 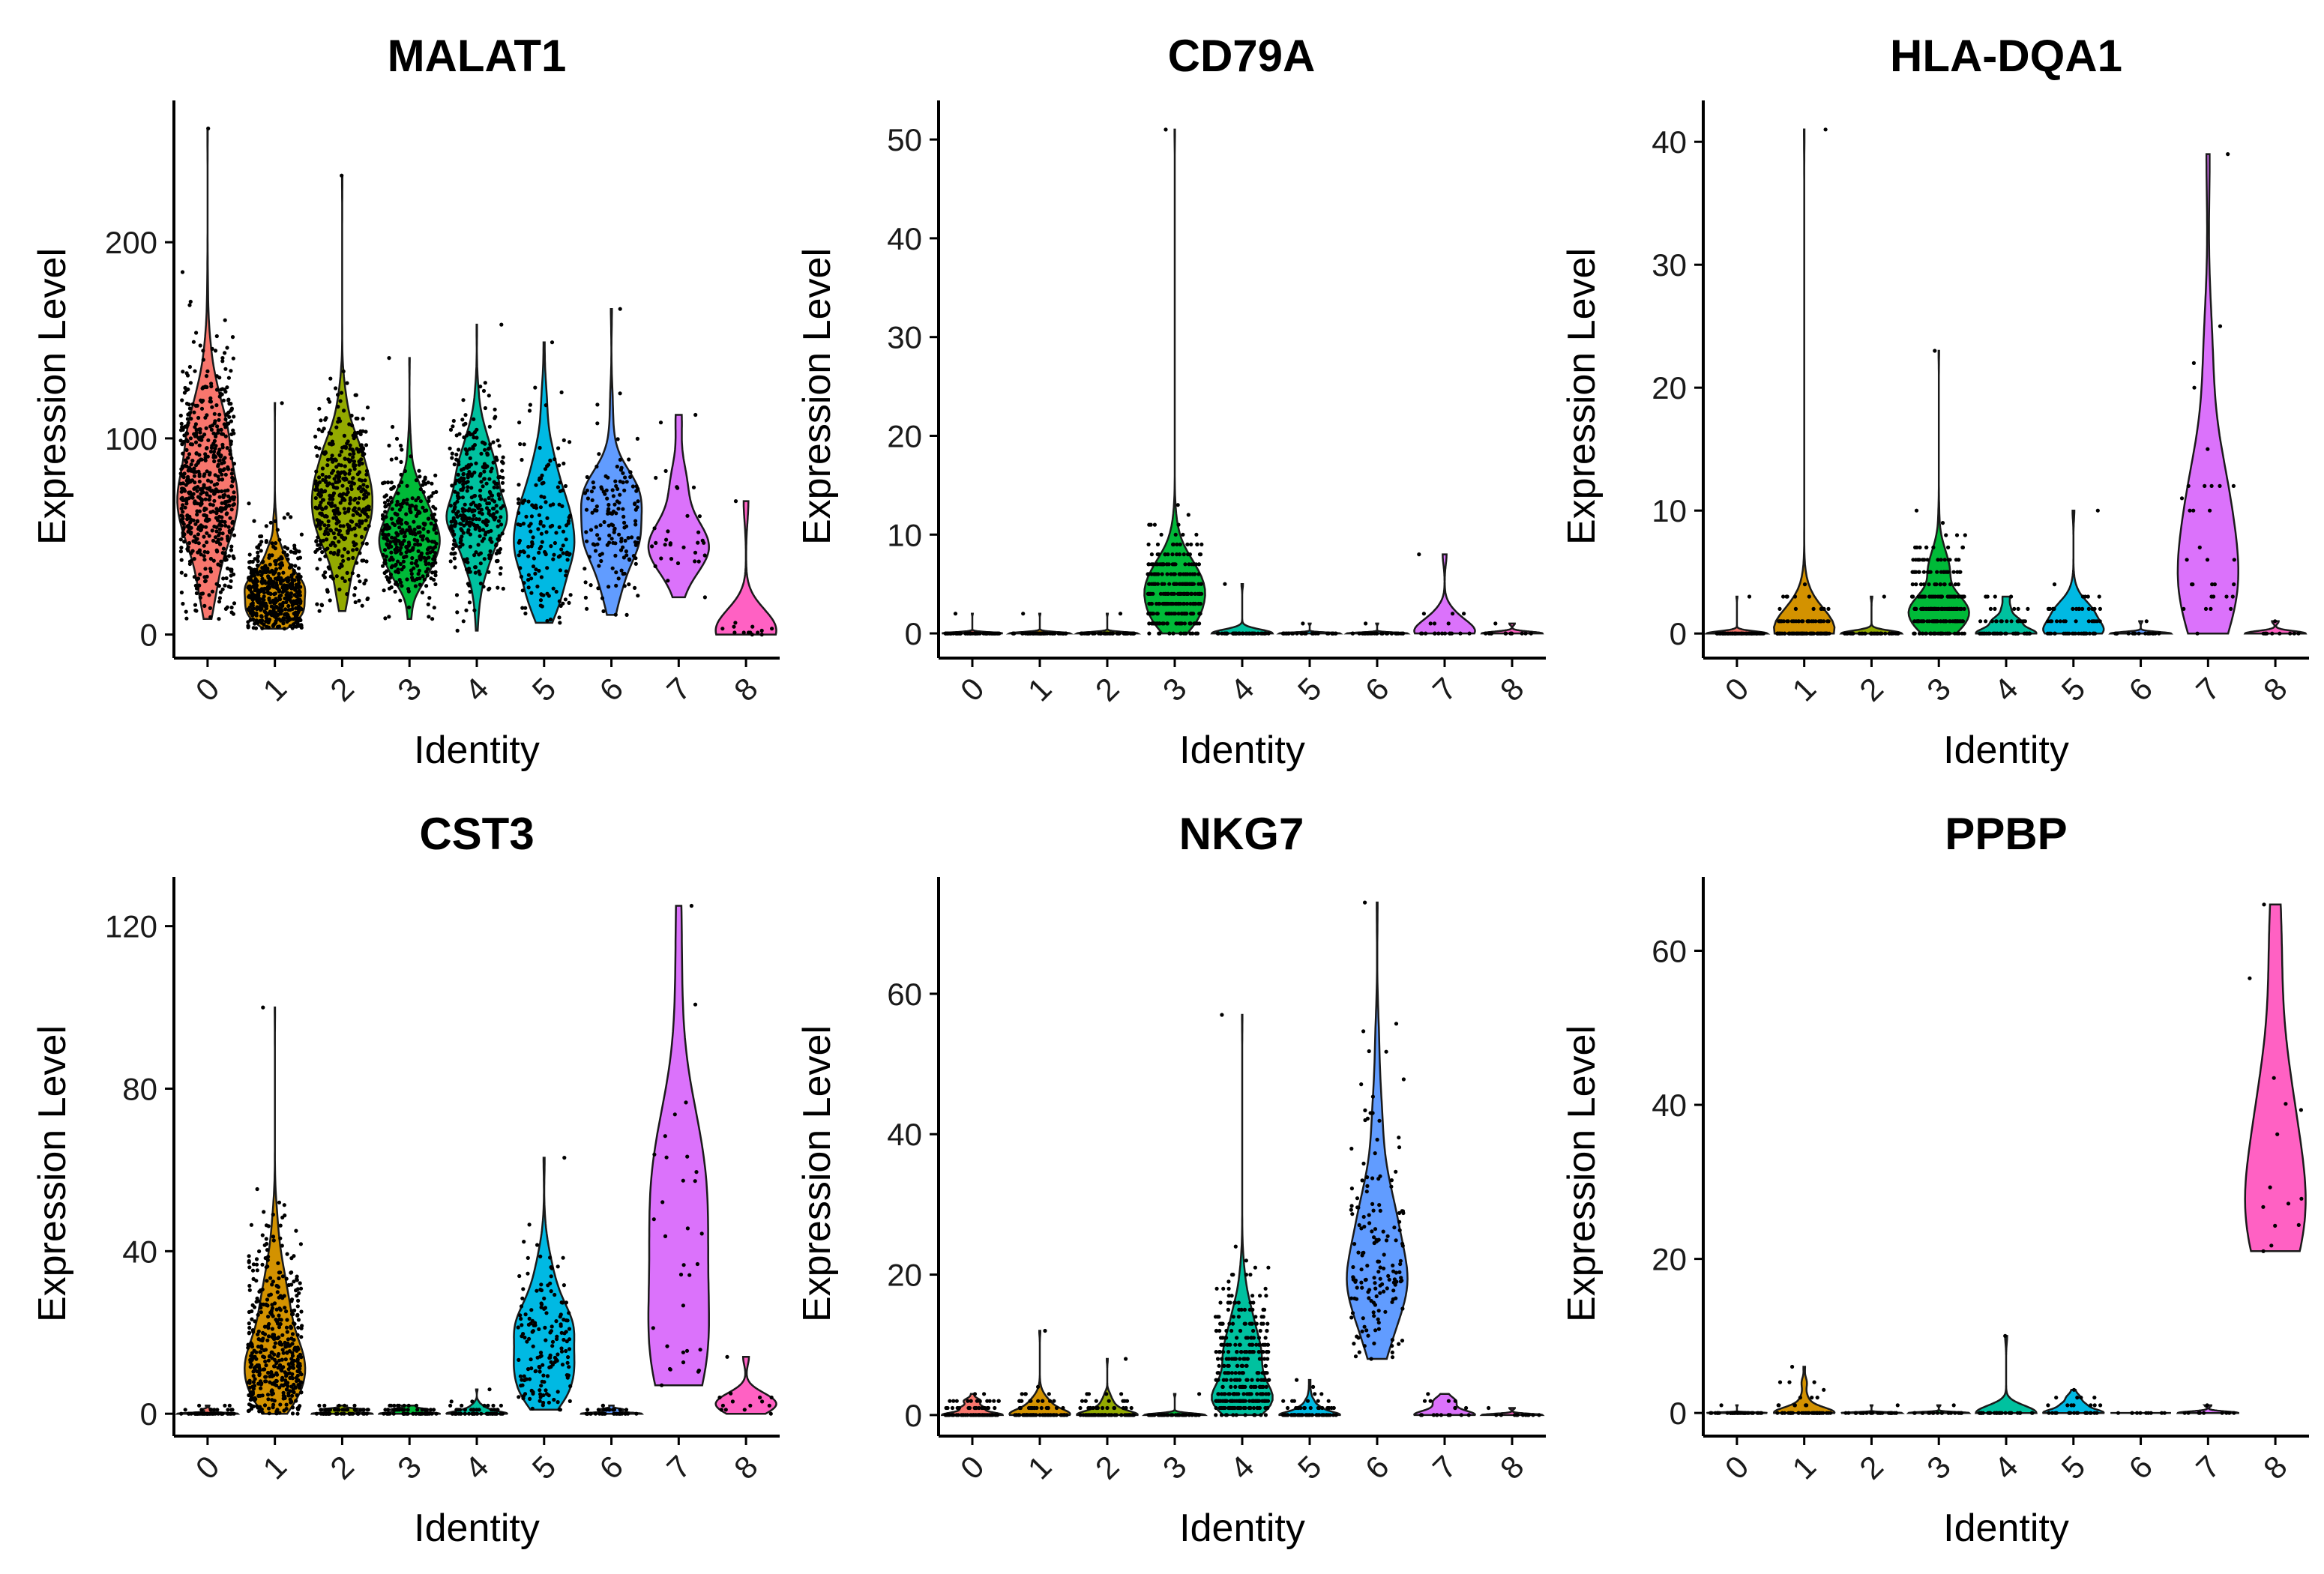 What do you see at coordinates (2006, 689) in the screenshot?
I see `x-tick-label: 4` at bounding box center [2006, 689].